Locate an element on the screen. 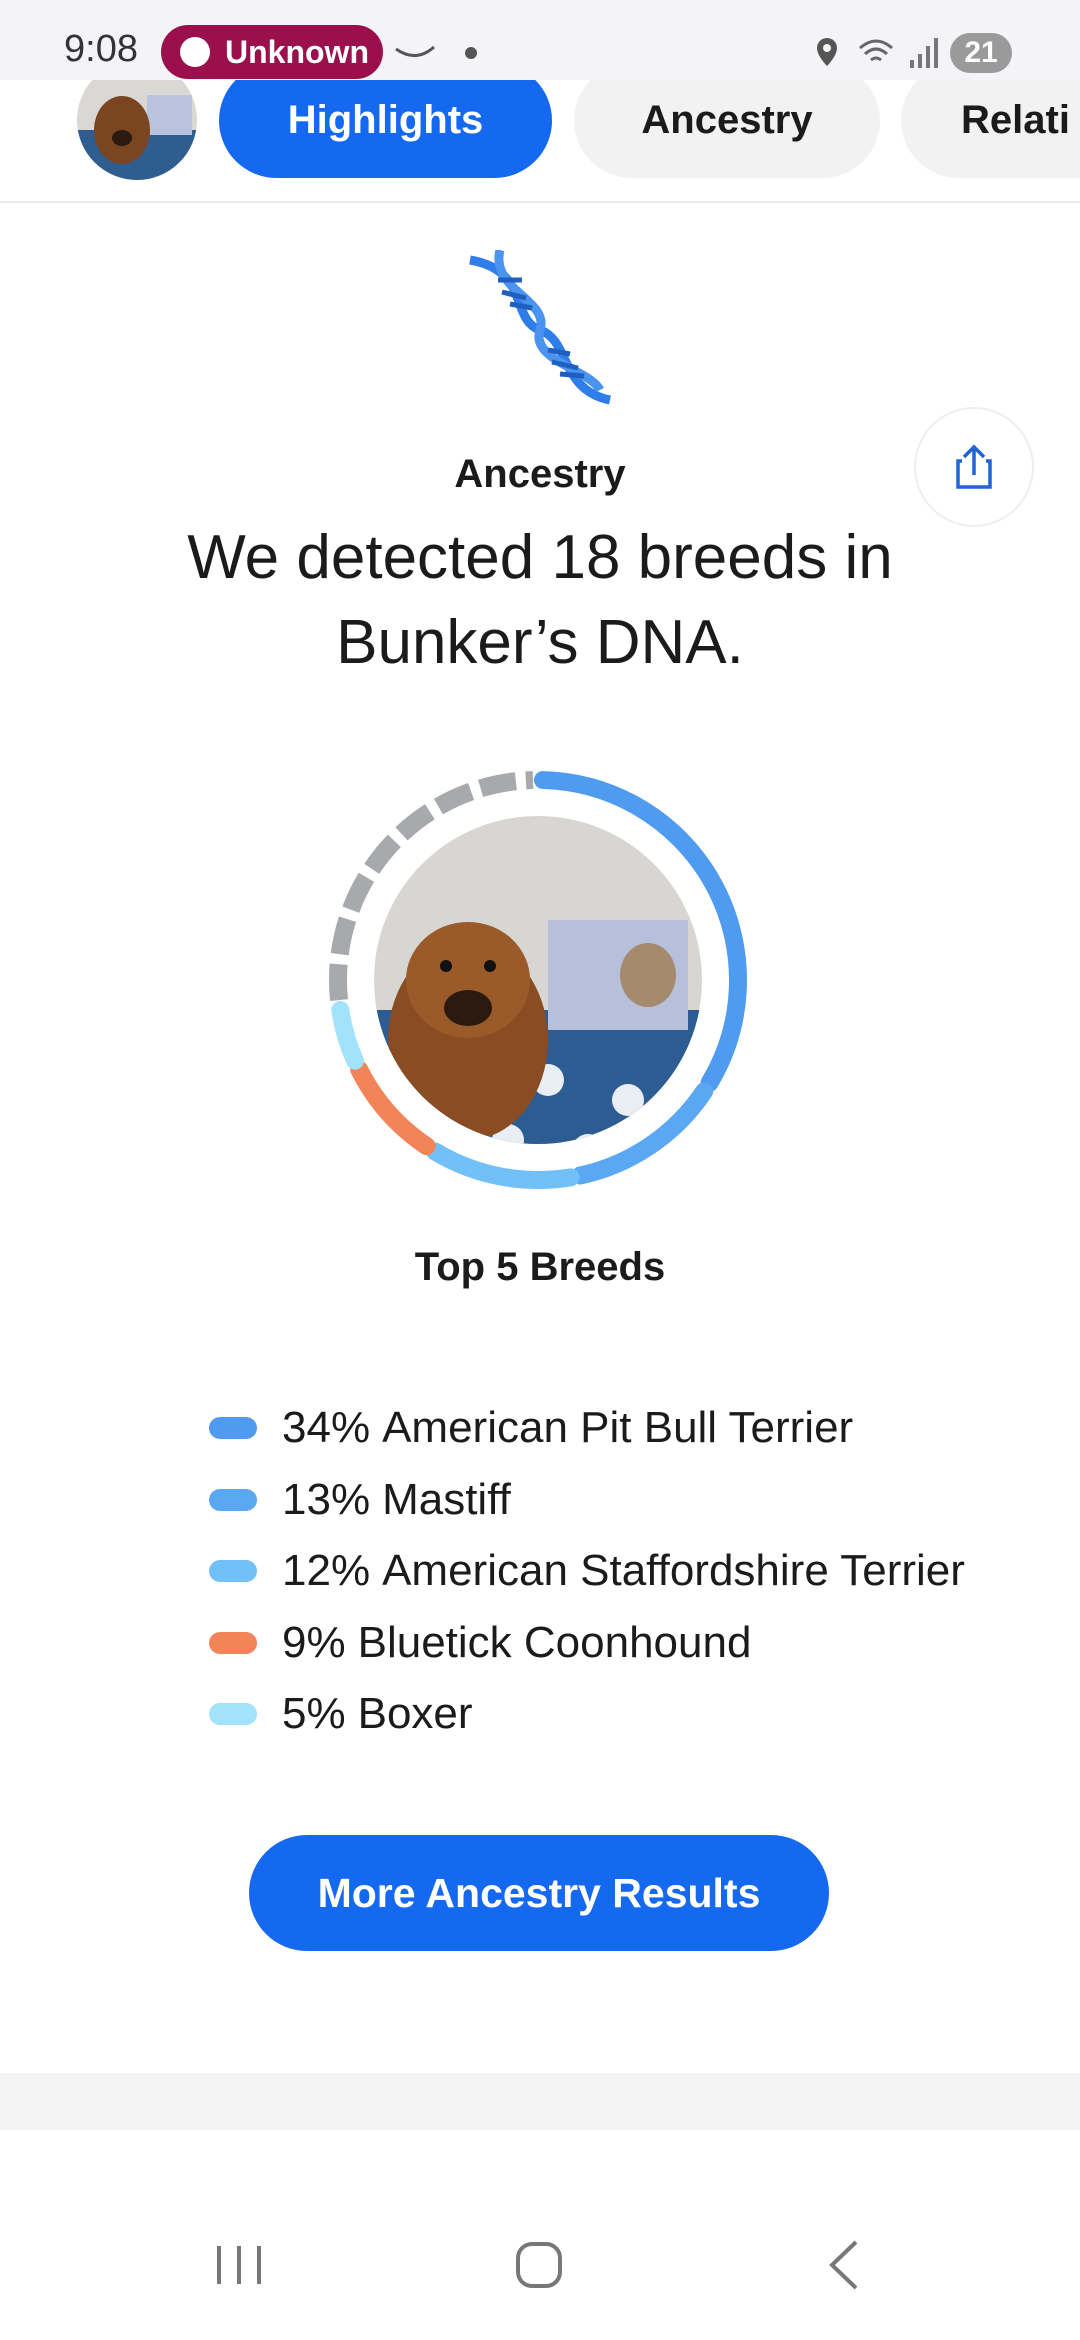  tab: Relati is located at coordinates (990, 129).